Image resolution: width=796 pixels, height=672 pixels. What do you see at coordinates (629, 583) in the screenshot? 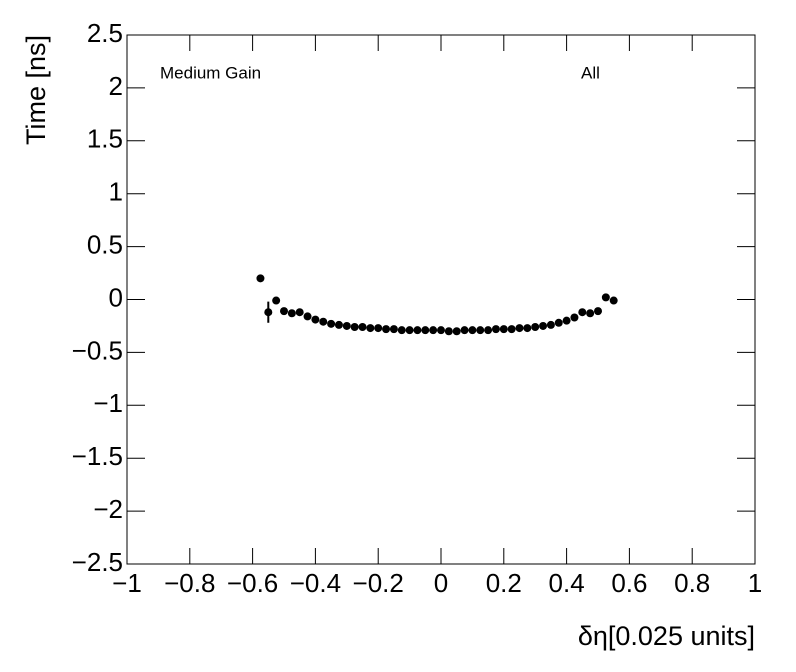
I see `x-tick-label: 0.6` at bounding box center [629, 583].